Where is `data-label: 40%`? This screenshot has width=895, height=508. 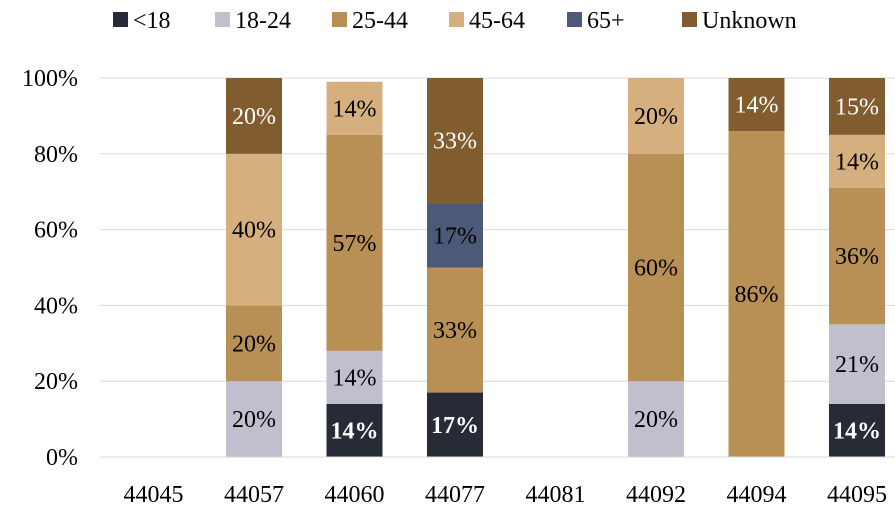
data-label: 40% is located at coordinates (254, 231).